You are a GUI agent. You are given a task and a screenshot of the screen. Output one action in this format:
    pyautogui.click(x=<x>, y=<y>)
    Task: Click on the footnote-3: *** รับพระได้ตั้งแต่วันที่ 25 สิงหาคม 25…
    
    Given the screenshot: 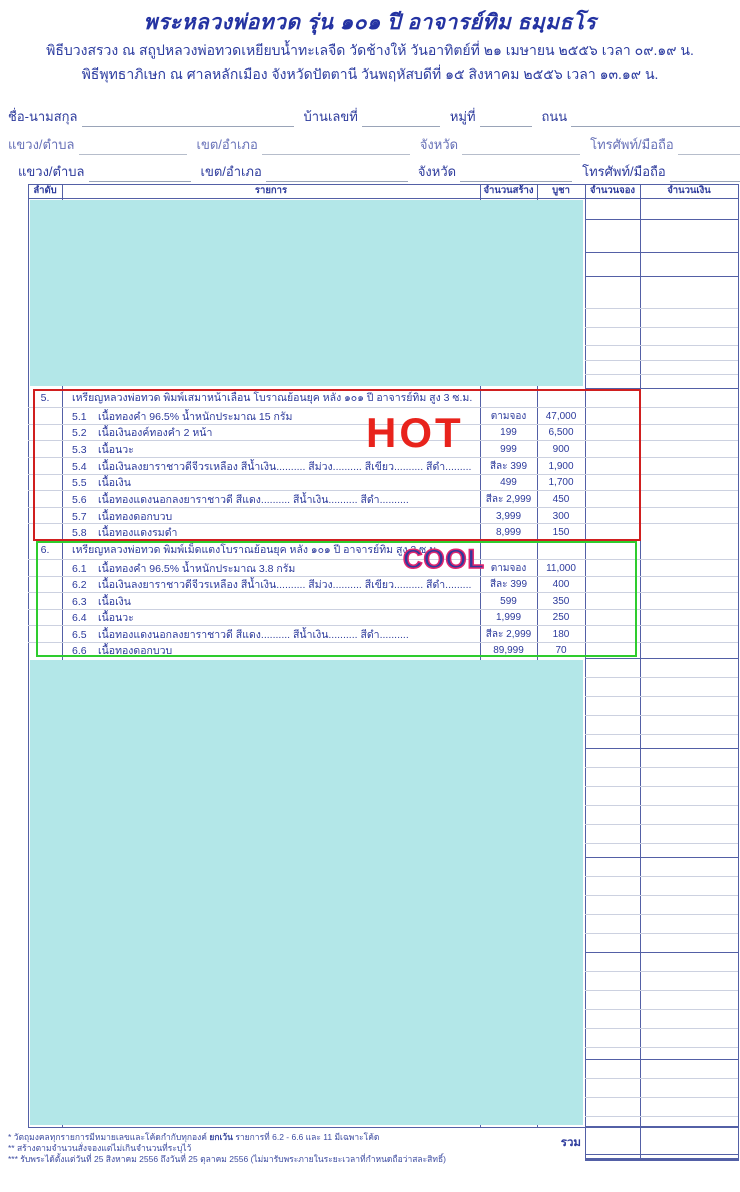 What is the action you would take?
    pyautogui.click(x=227, y=1159)
    